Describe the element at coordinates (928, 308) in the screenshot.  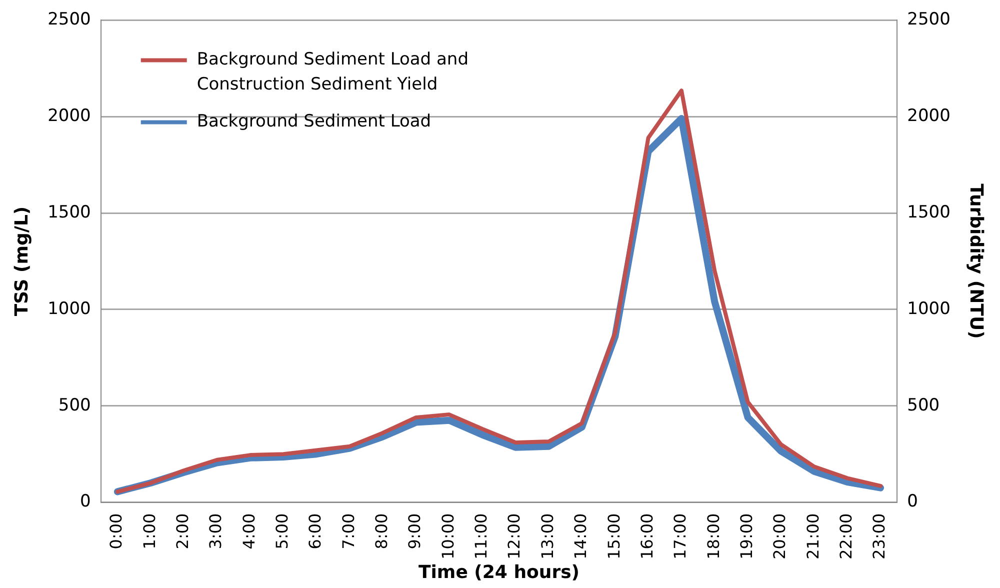
I see `y2-tick-label: 1000` at that location.